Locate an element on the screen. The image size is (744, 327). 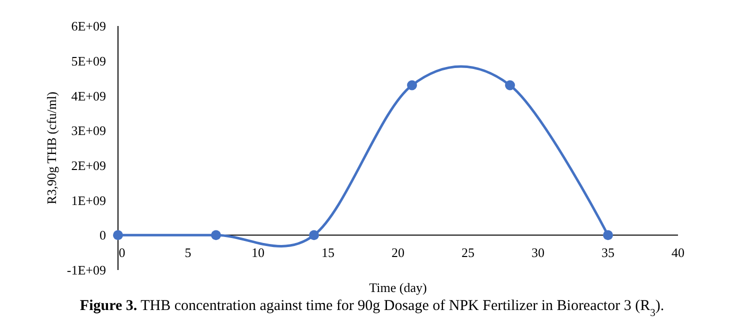
y-tick-label: 1E+09 is located at coordinates (88, 200).